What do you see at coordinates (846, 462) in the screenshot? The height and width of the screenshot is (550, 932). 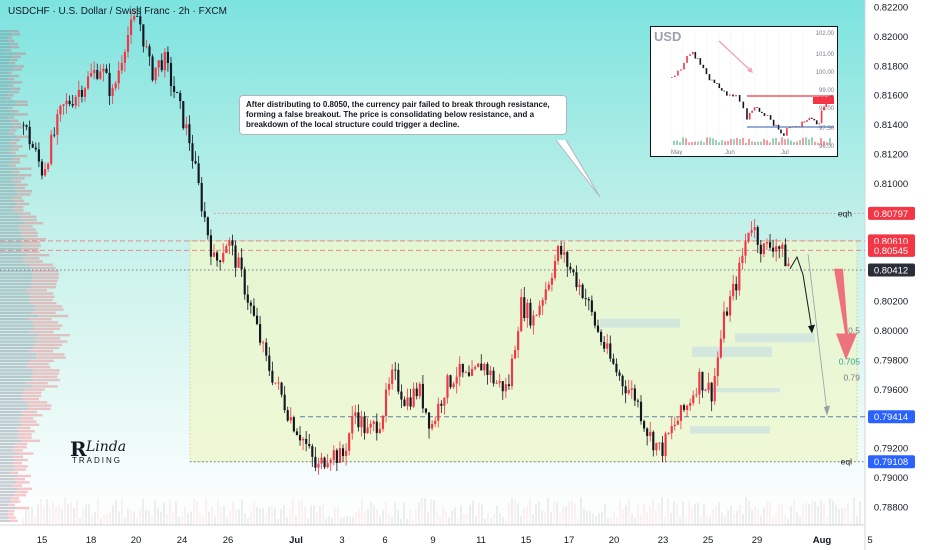 I see `level-side-label: eql` at bounding box center [846, 462].